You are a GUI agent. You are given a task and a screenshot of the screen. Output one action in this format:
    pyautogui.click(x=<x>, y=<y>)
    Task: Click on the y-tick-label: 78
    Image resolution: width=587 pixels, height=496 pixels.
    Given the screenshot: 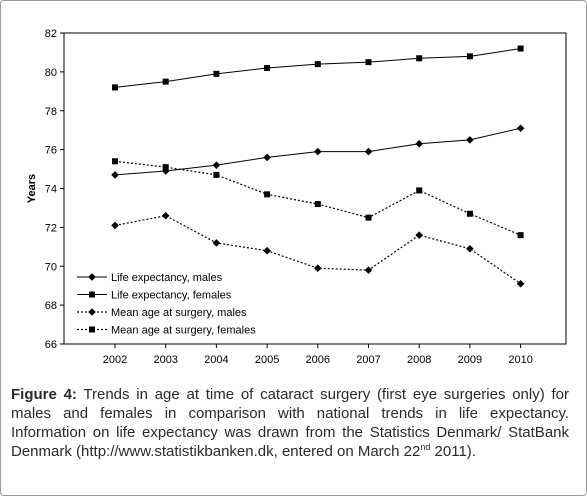 What is the action you would take?
    pyautogui.click(x=51, y=112)
    